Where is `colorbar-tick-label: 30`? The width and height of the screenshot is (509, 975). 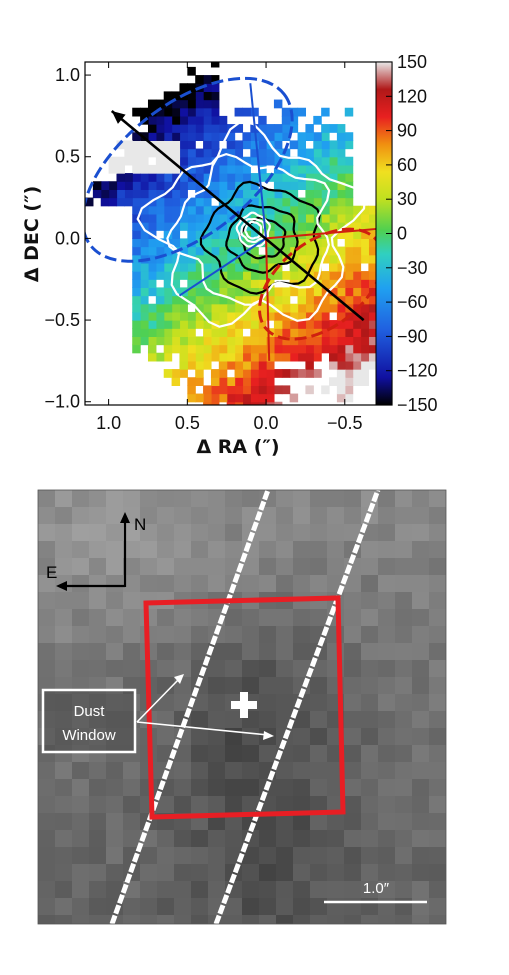
colorbar-tick-label: 30 is located at coordinates (407, 199).